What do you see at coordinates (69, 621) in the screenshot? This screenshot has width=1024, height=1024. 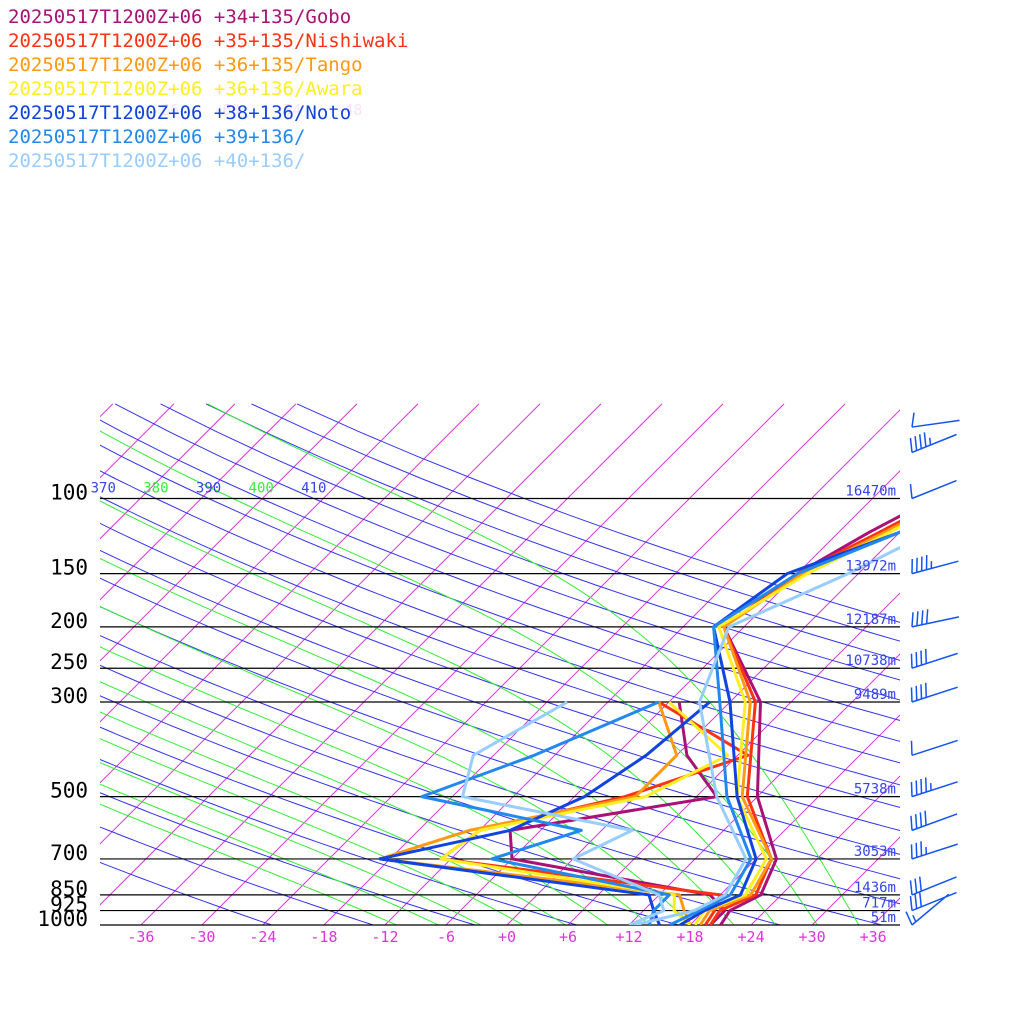 I see `pressure-label: 200` at bounding box center [69, 621].